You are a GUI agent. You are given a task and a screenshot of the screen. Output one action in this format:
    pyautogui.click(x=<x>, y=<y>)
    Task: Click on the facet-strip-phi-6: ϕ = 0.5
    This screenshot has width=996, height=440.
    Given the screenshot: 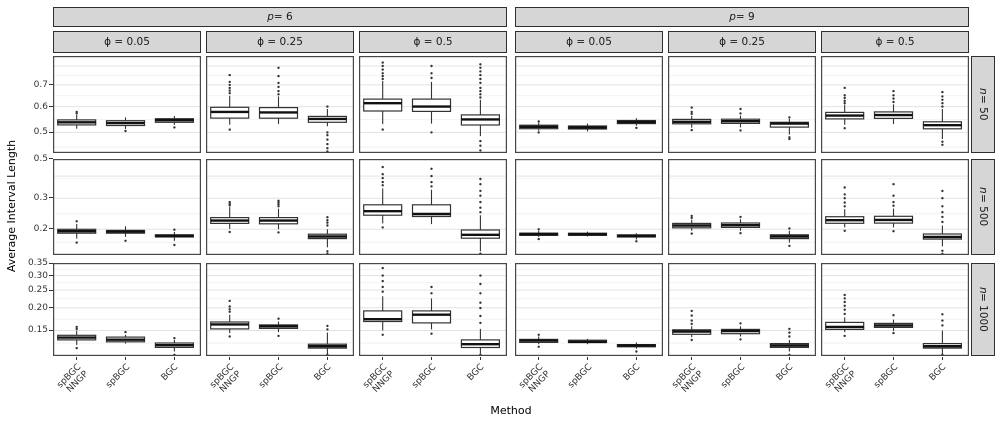 What is the action you would take?
    pyautogui.click(x=895, y=42)
    